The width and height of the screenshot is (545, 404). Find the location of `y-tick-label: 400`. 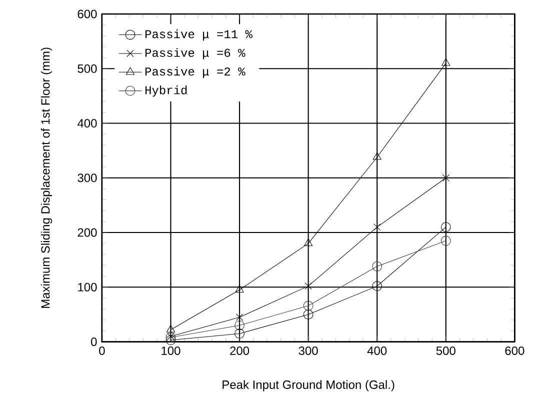

y-tick-label: 400 is located at coordinates (87, 123).